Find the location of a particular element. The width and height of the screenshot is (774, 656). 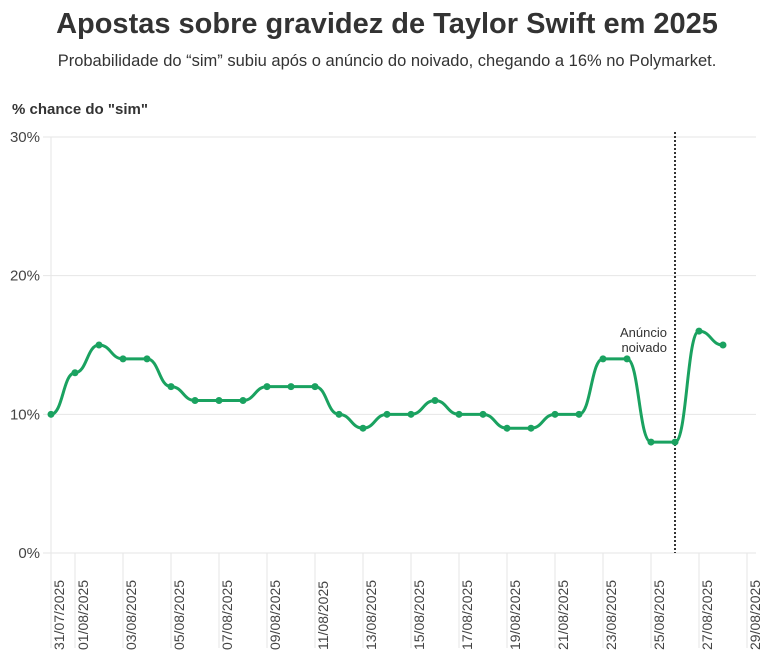

x-tick-label: 17/08/2025 is located at coordinates (467, 615).